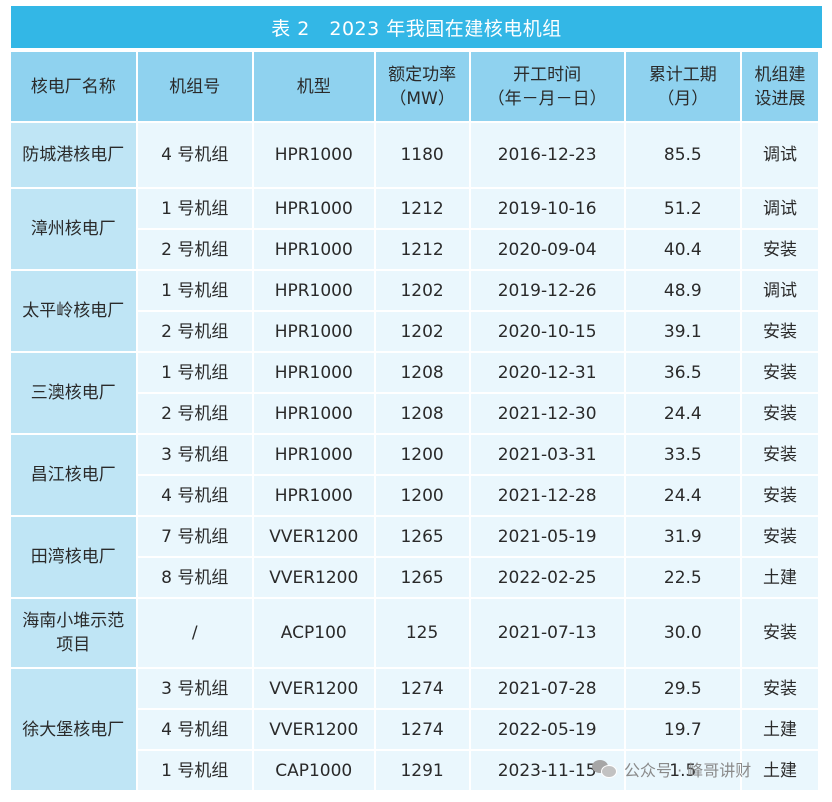 This screenshot has width=832, height=802. I want to click on rated-power: 1274, so click(422, 729).